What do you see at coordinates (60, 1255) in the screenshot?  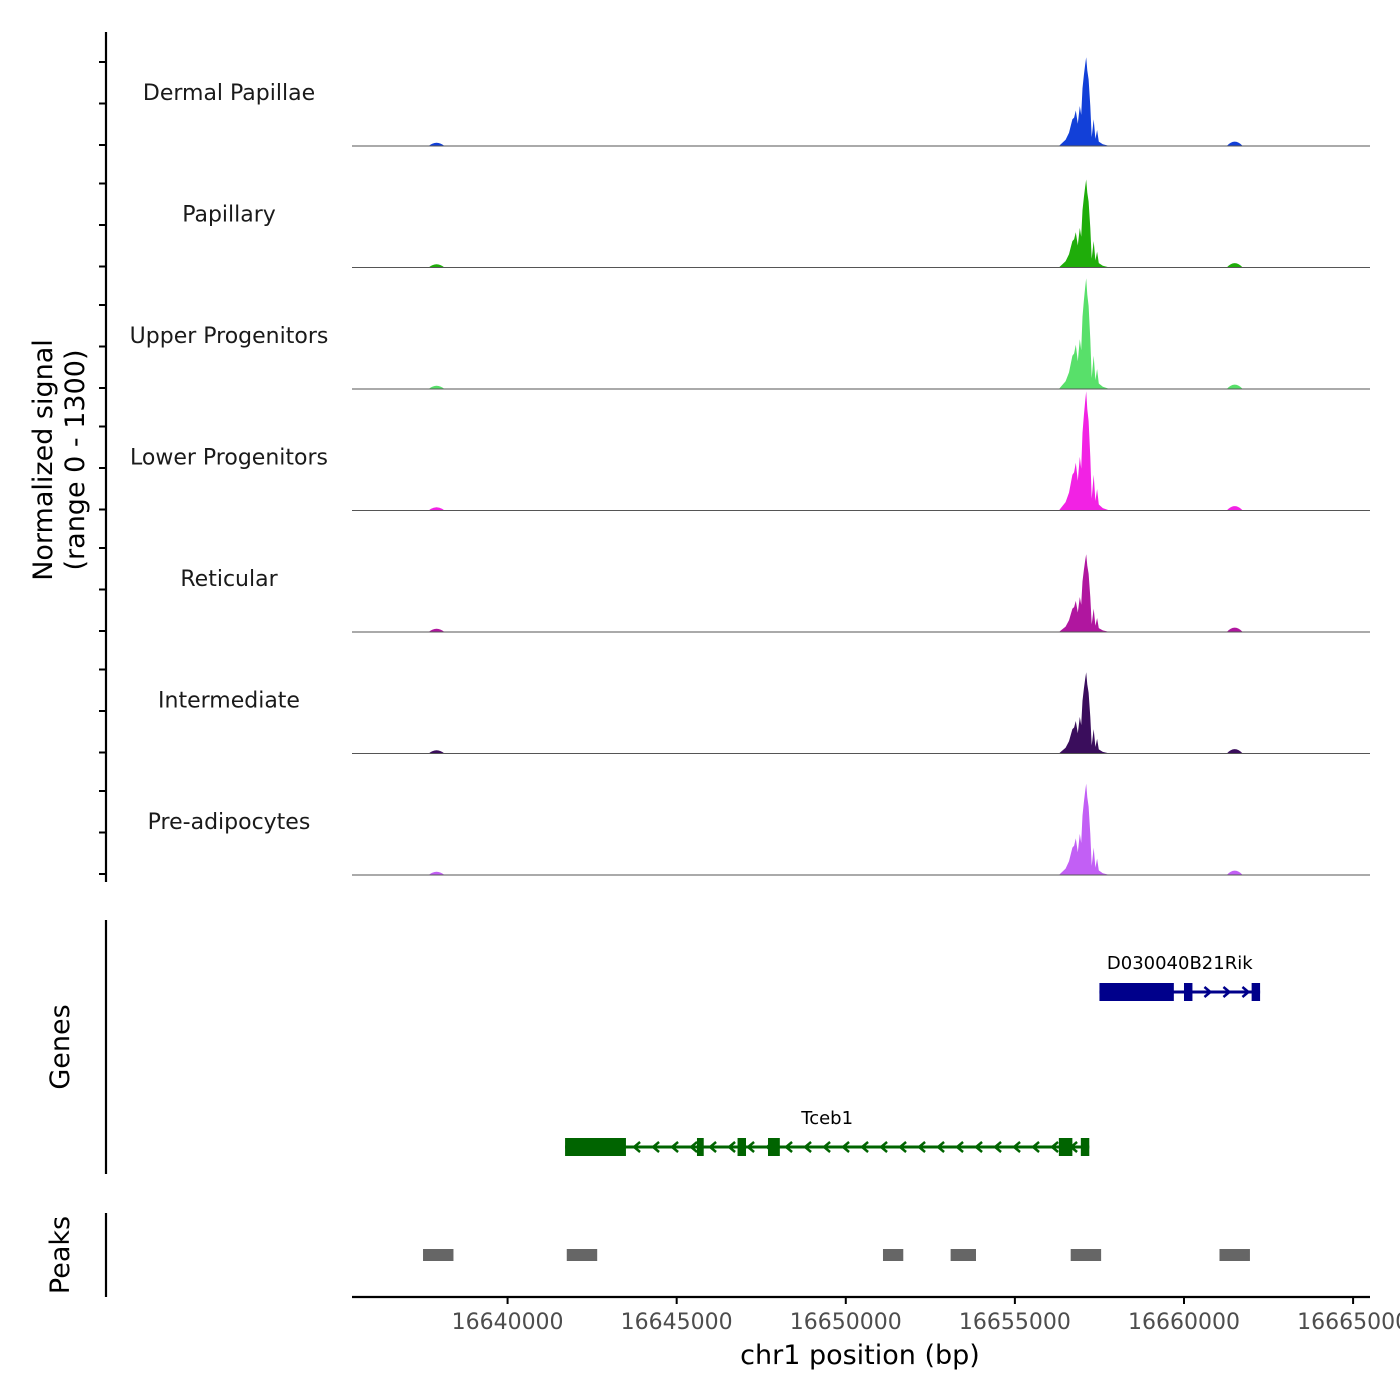 I see `peaks-axis-title: Peaks` at bounding box center [60, 1255].